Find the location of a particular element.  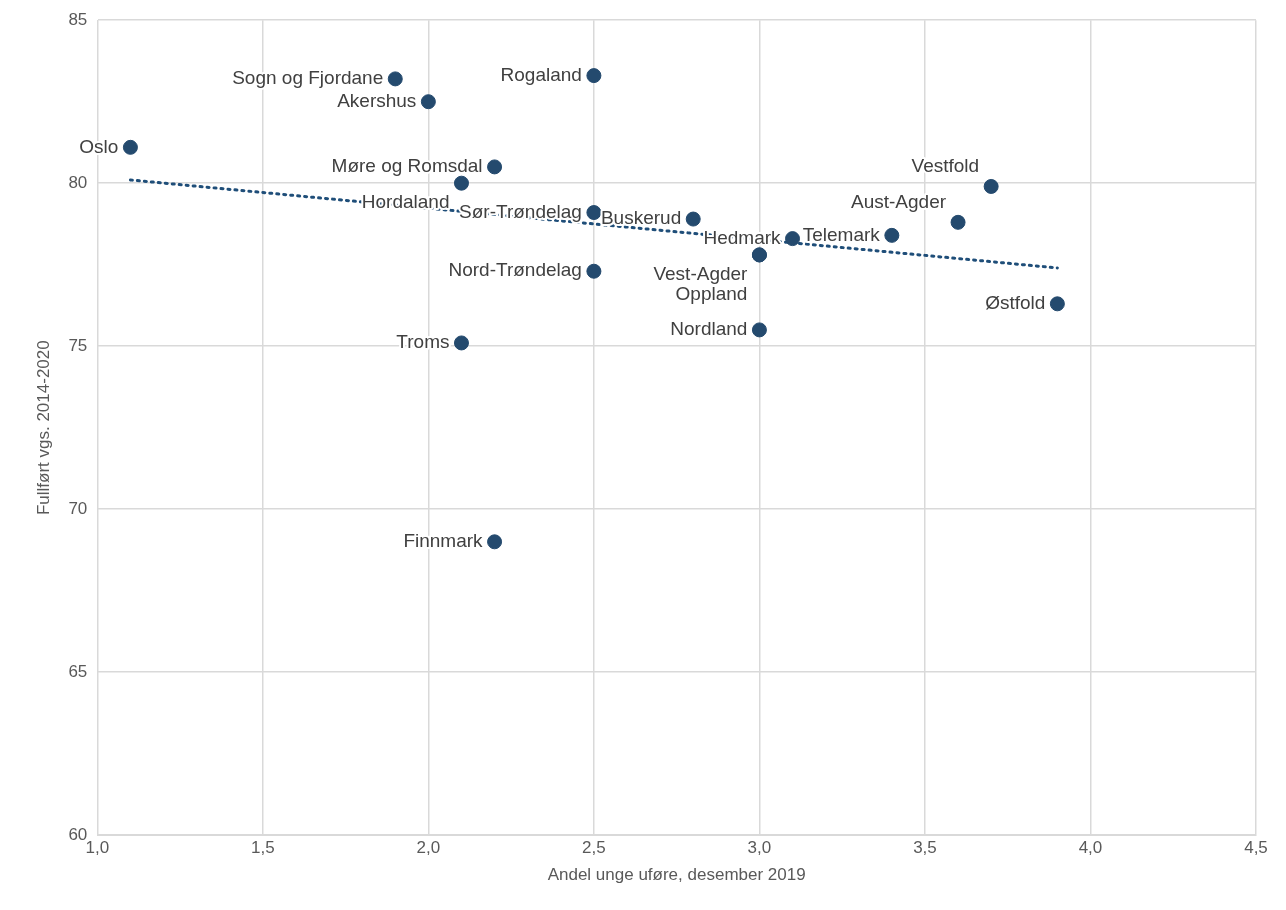

y-axis-title: Fullført vgs. 2014-2020 is located at coordinates (43, 428).